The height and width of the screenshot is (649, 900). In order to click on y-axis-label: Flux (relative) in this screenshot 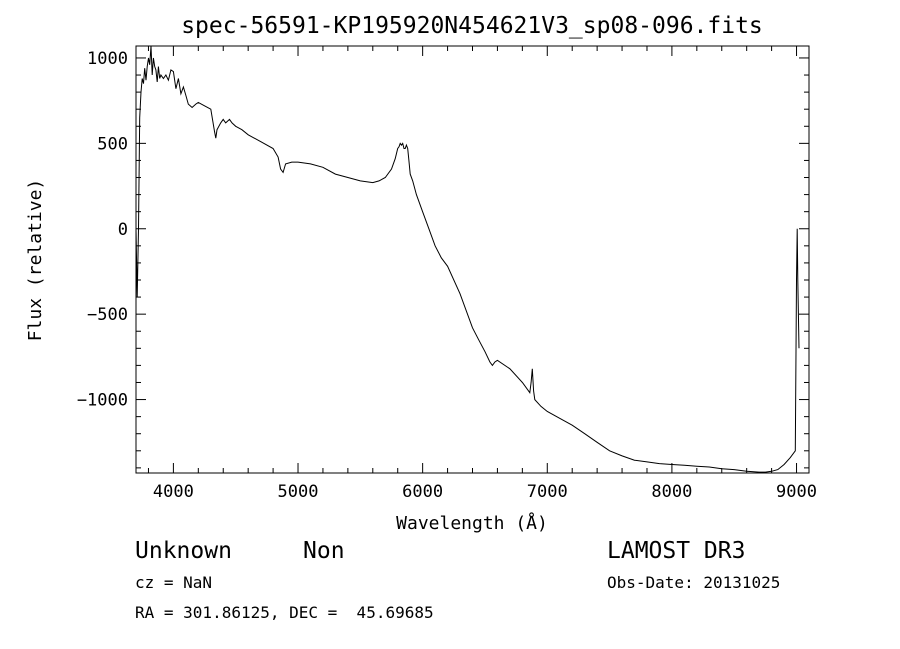, I will do `click(35, 260)`.